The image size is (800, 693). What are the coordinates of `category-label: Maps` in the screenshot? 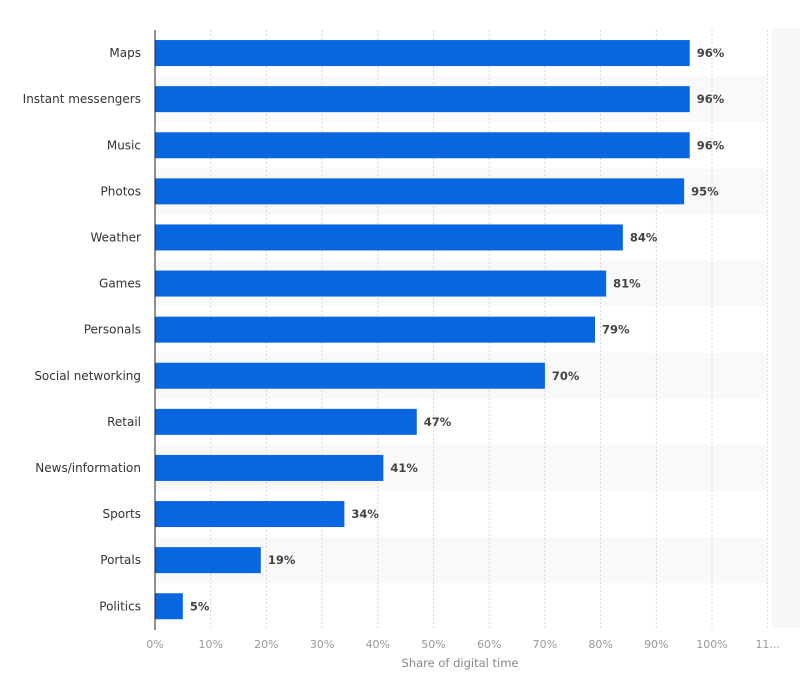 It's located at (125, 53).